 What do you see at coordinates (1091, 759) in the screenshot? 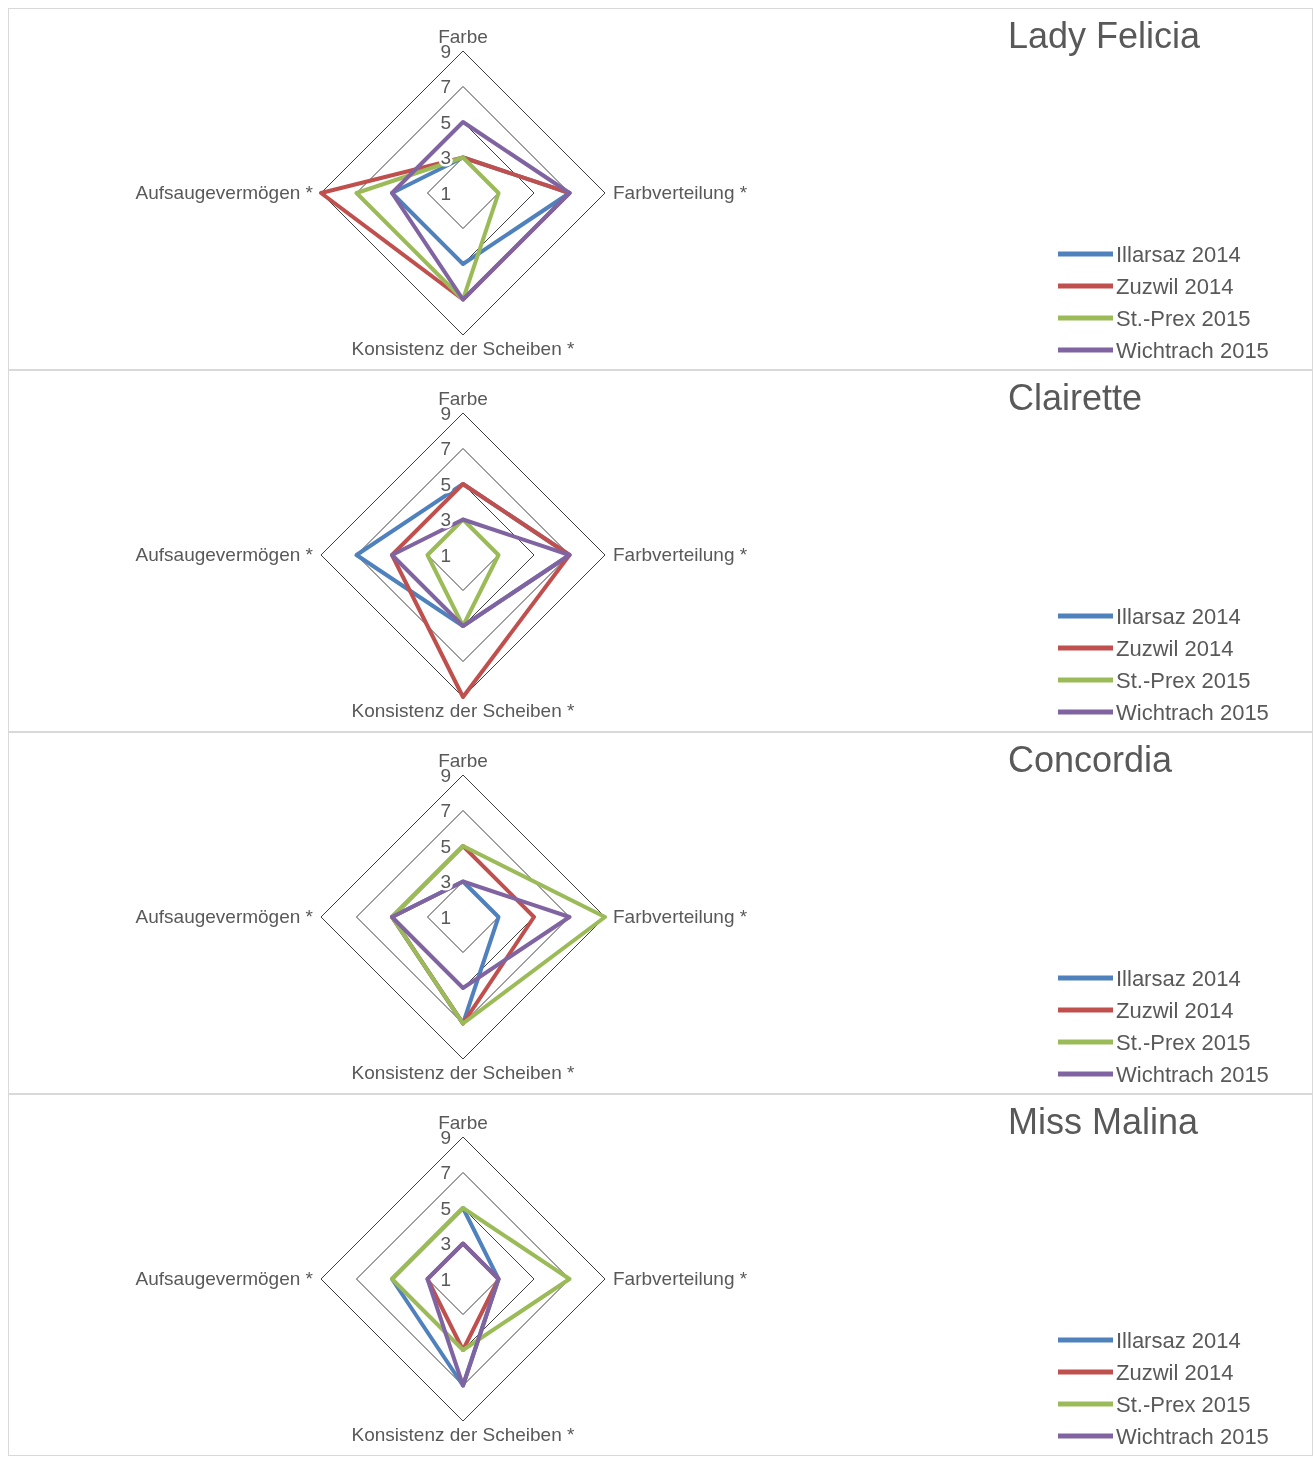
I see `chart-title: Concordia` at bounding box center [1091, 759].